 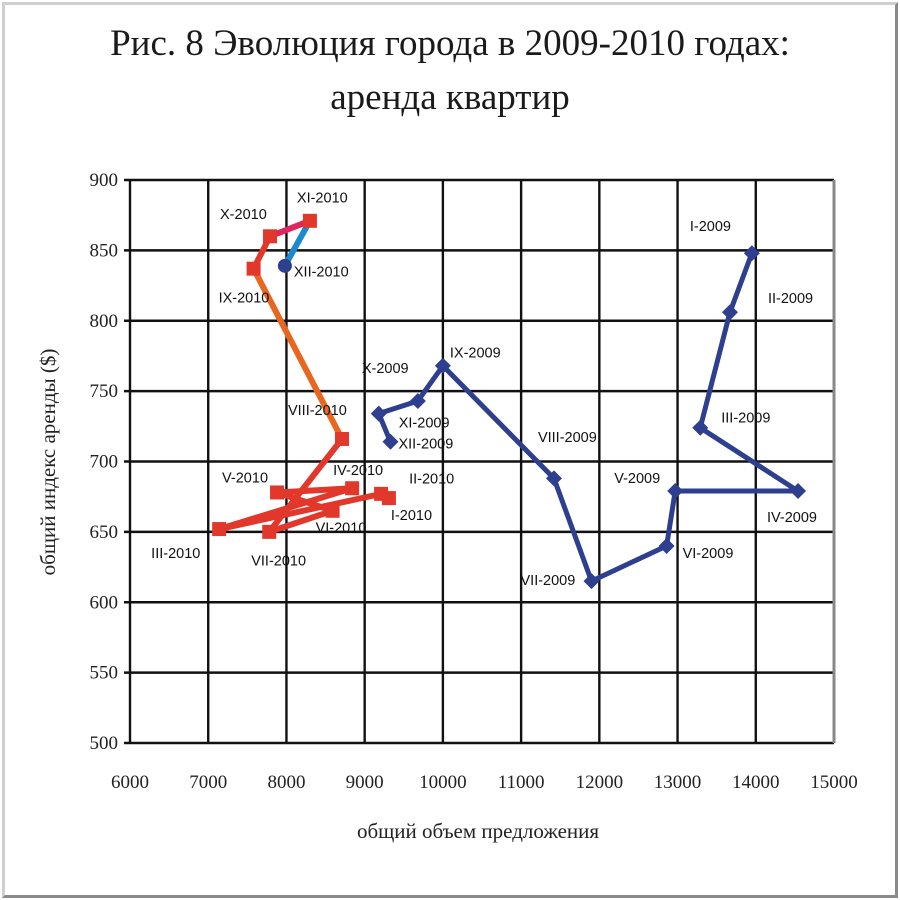 What do you see at coordinates (130, 782) in the screenshot?
I see `x-tick-label: 6000` at bounding box center [130, 782].